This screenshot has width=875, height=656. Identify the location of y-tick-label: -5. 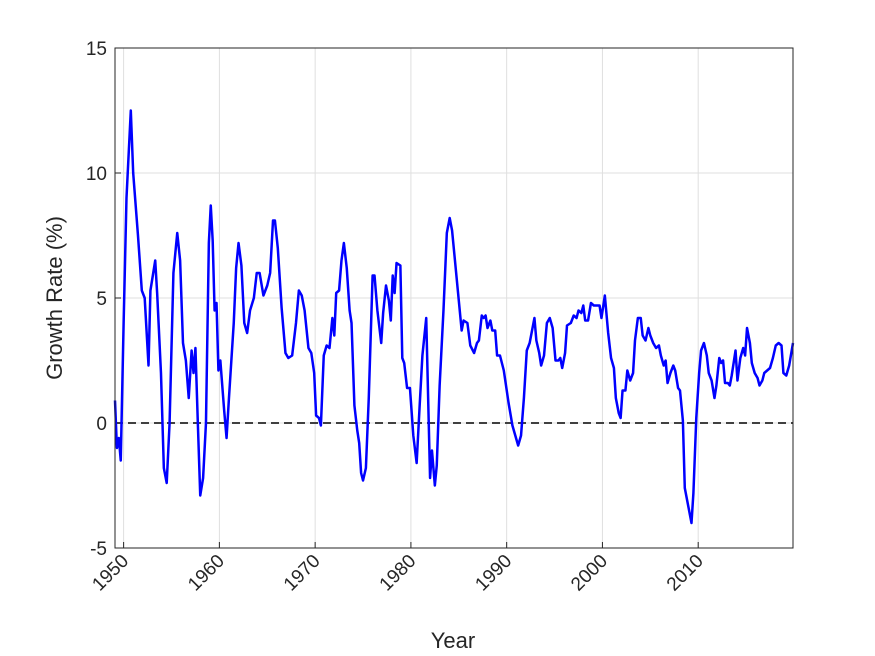
(98, 549).